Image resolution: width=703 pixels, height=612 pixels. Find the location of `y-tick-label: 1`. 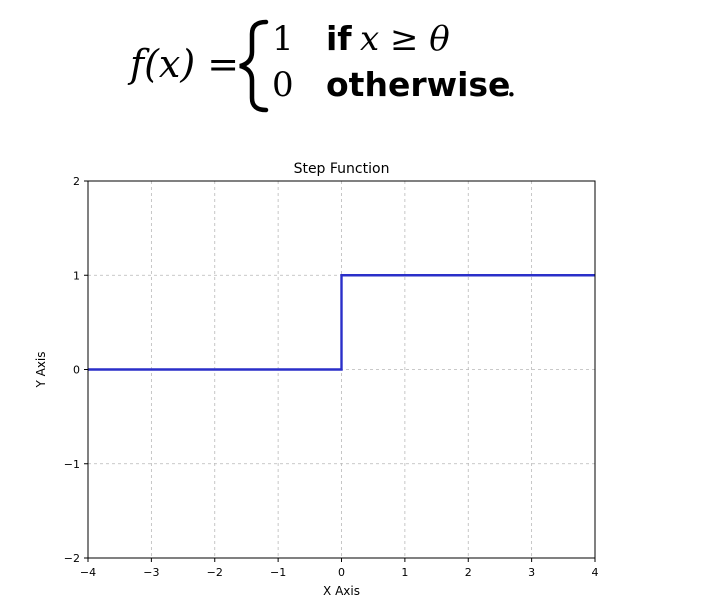

y-tick-label: 1 is located at coordinates (76, 275).